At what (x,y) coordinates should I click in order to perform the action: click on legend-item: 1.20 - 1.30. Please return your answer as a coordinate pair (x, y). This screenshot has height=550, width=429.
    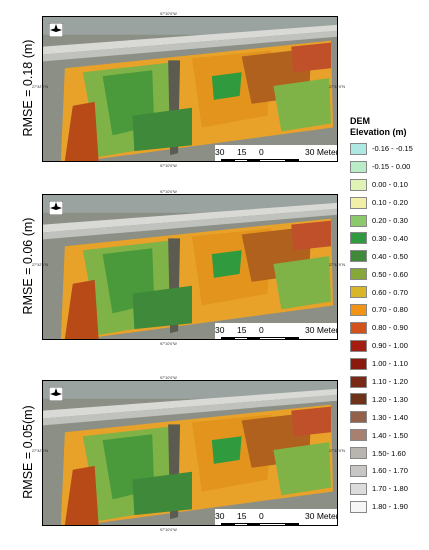
    Looking at the image, I should click on (389, 399).